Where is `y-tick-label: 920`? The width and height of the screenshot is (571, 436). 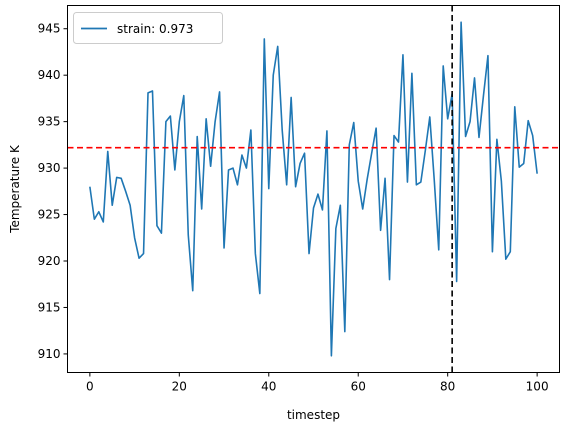
y-tick-label: 920 is located at coordinates (49, 261).